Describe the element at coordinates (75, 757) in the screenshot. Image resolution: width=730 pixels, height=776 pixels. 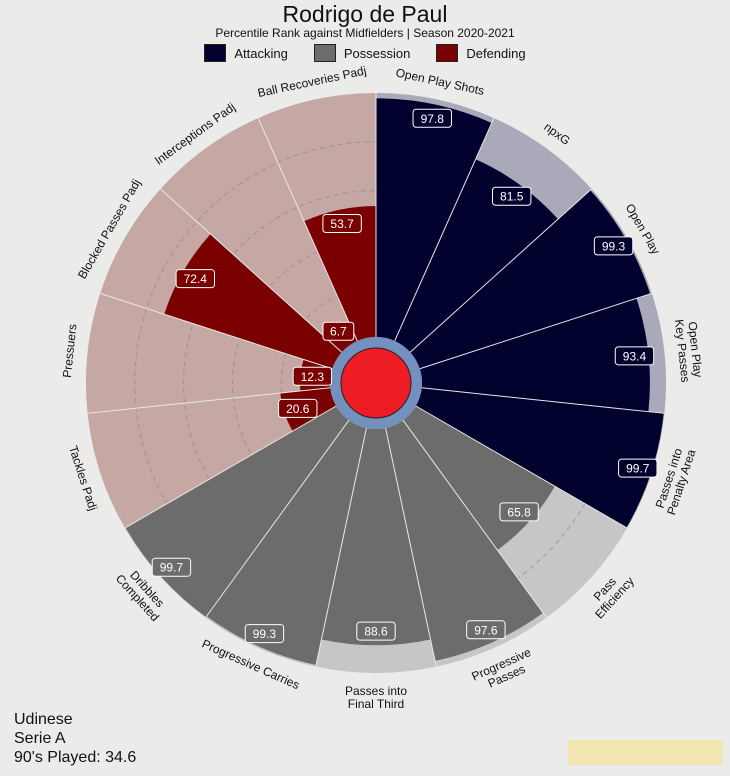
I see `minutes-played: 90's Played: 34.6` at that location.